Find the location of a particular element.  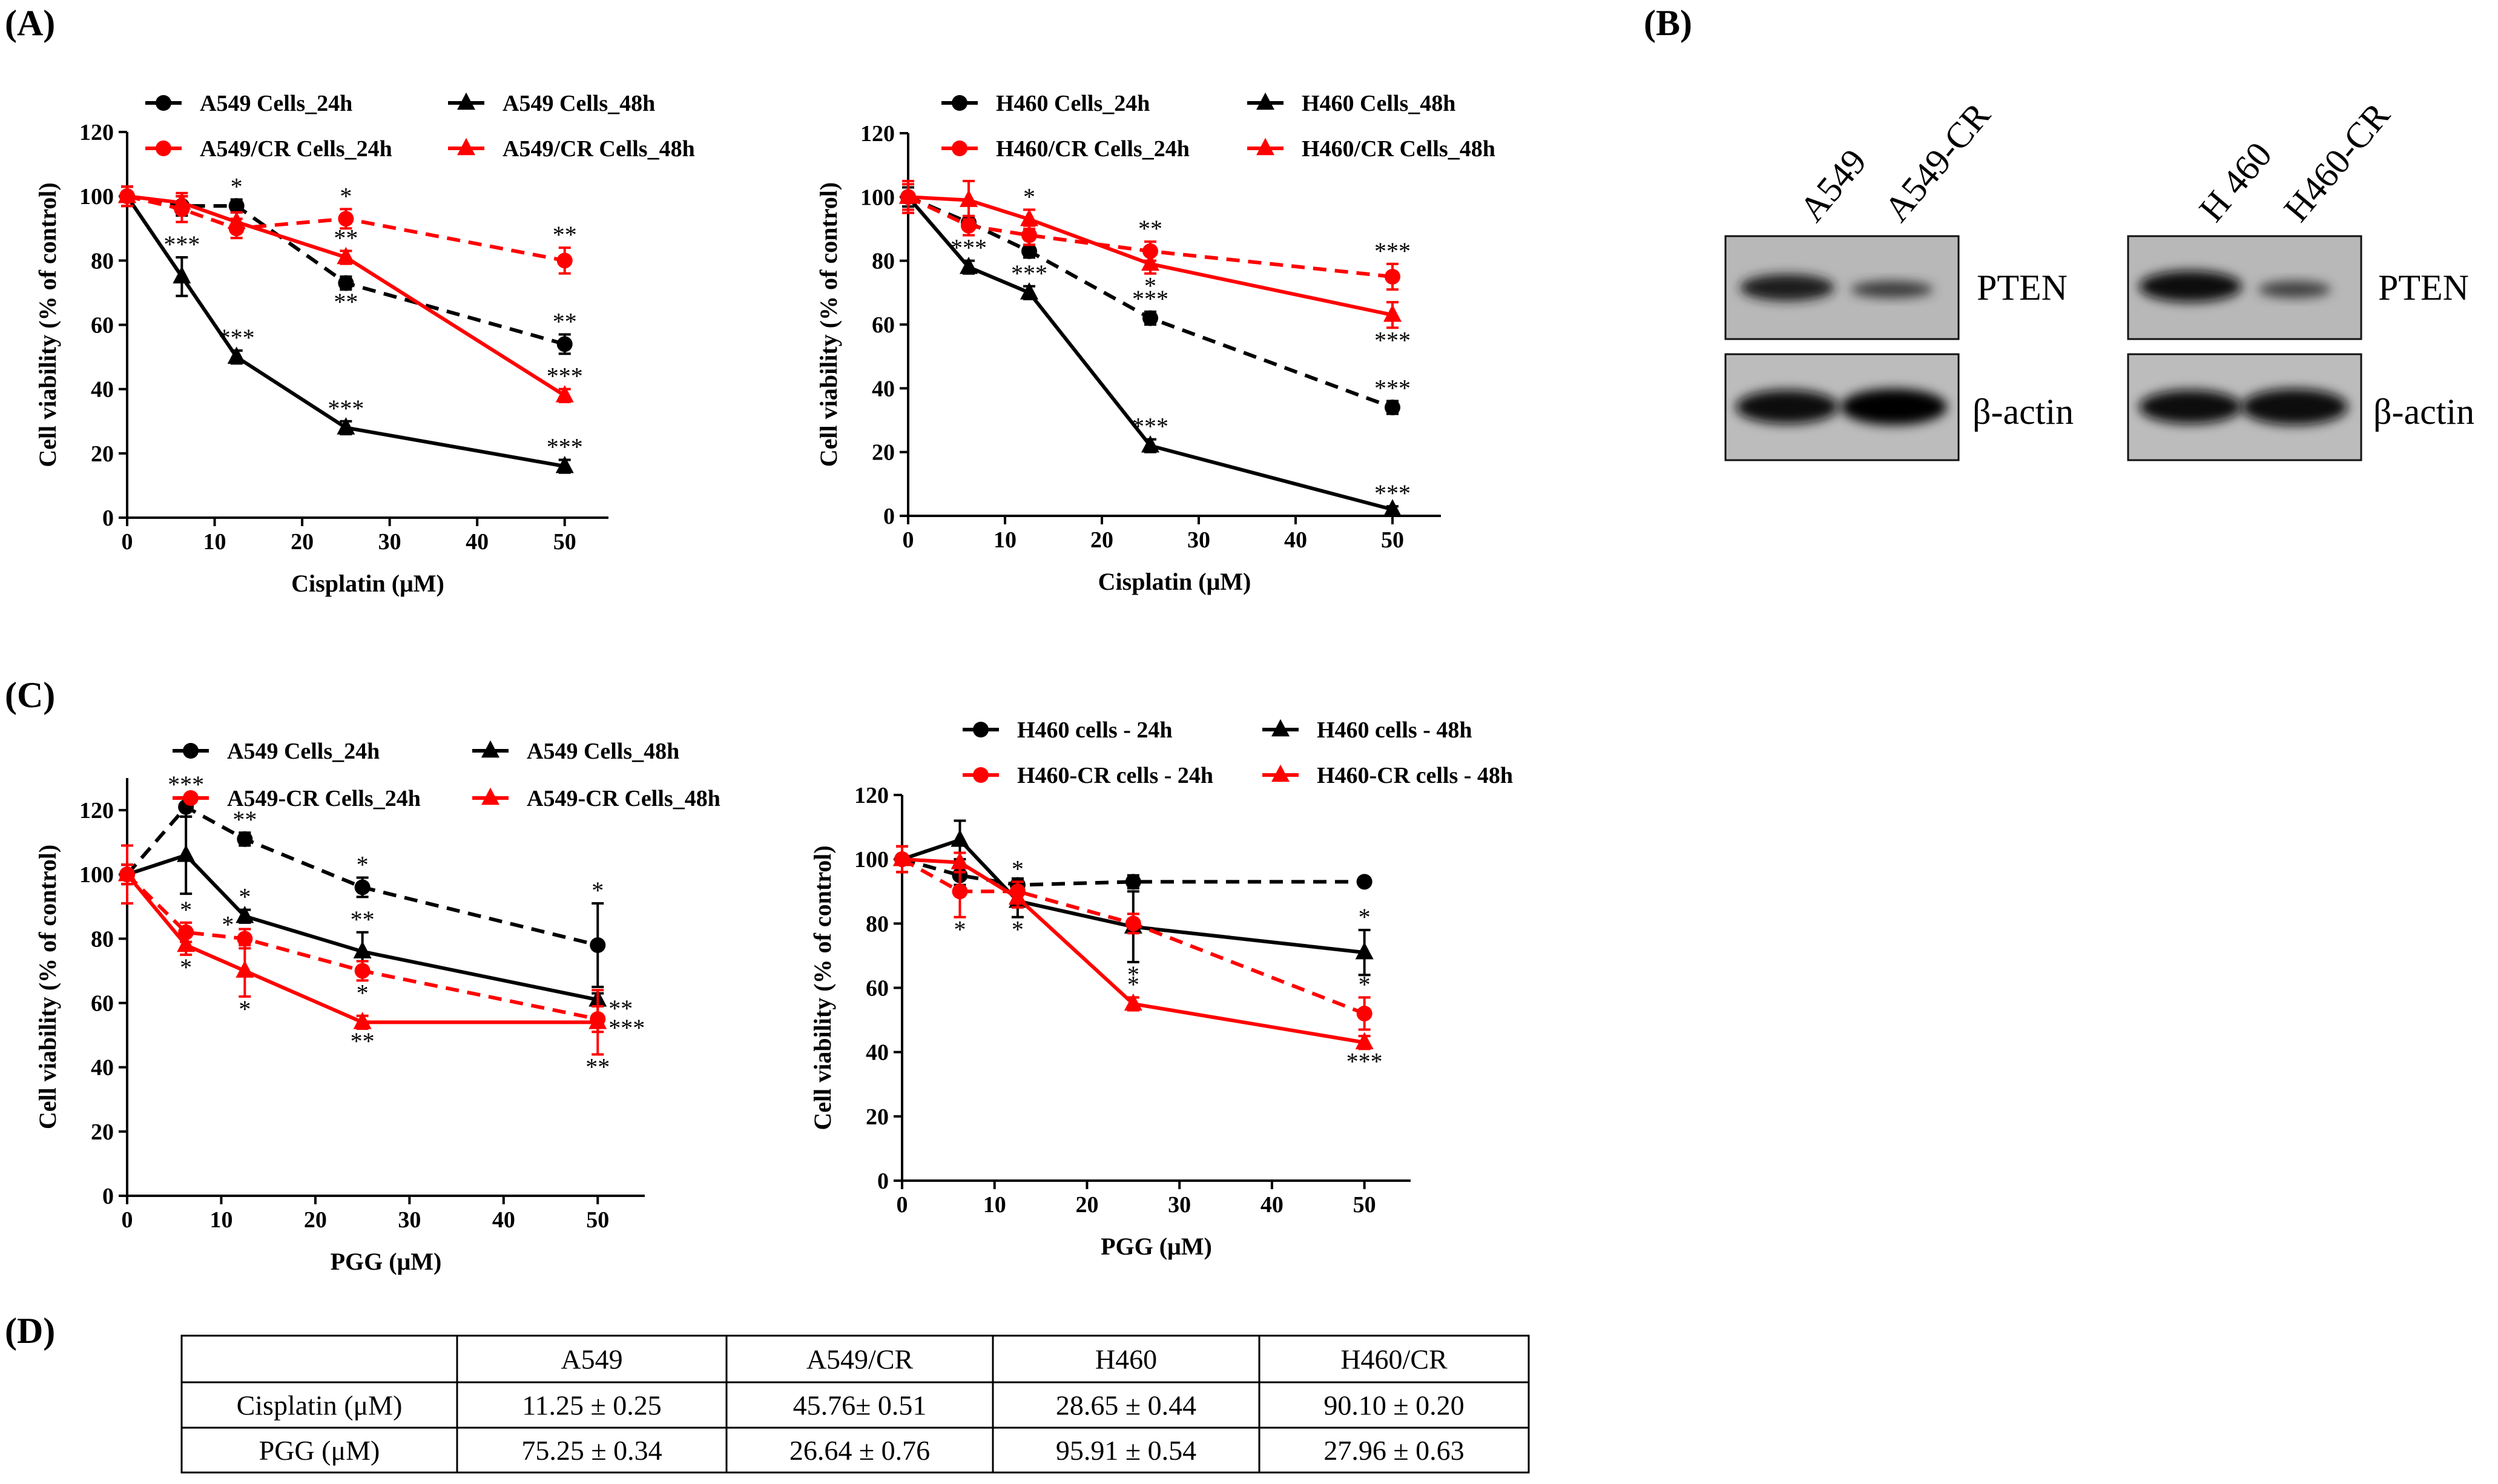

x-tick-label: 20 is located at coordinates (315, 1220).